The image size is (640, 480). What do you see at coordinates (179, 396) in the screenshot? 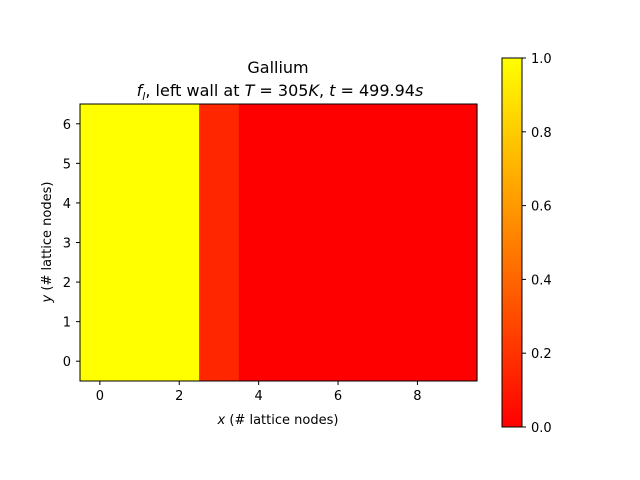
I see `x-tick-label: 2` at bounding box center [179, 396].